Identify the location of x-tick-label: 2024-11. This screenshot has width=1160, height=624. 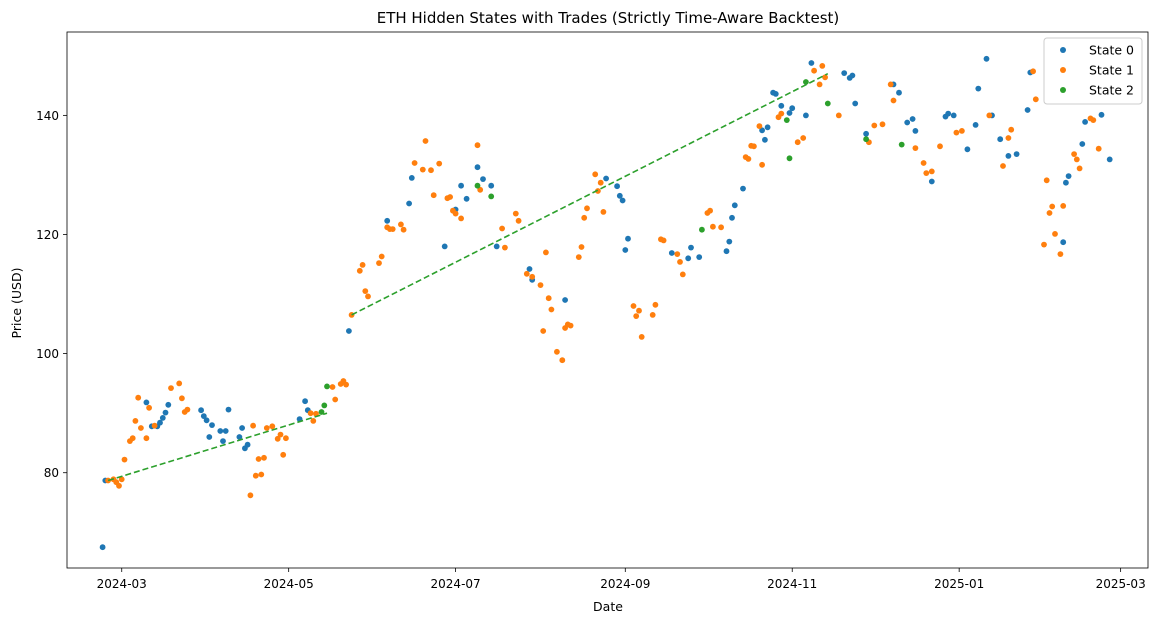
(792, 584).